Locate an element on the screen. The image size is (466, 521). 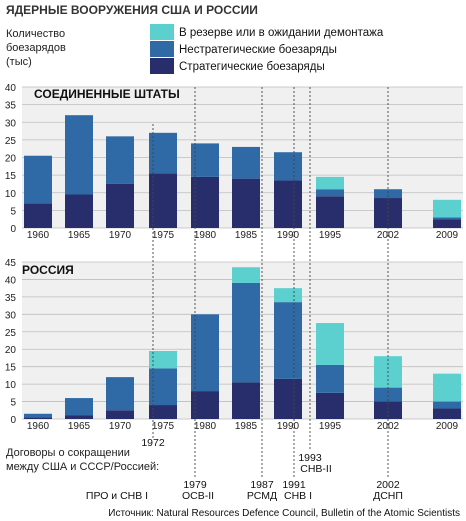
russia-x-tick-label: 1990 is located at coordinates (288, 426).